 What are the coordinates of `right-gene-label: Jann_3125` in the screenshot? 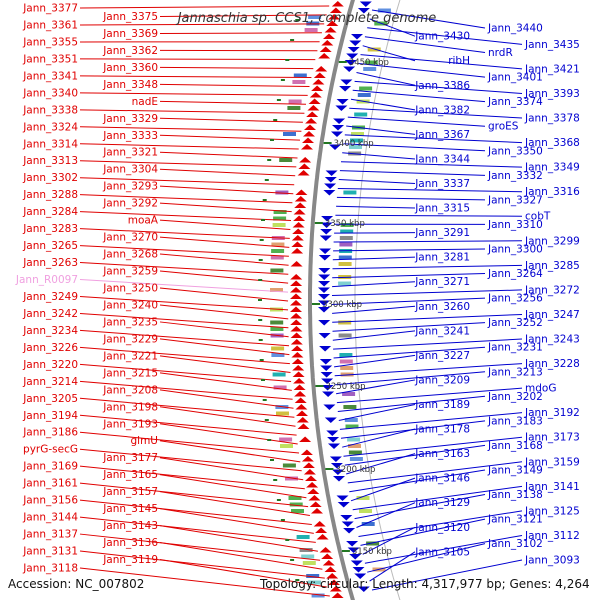 It's located at (552, 511).